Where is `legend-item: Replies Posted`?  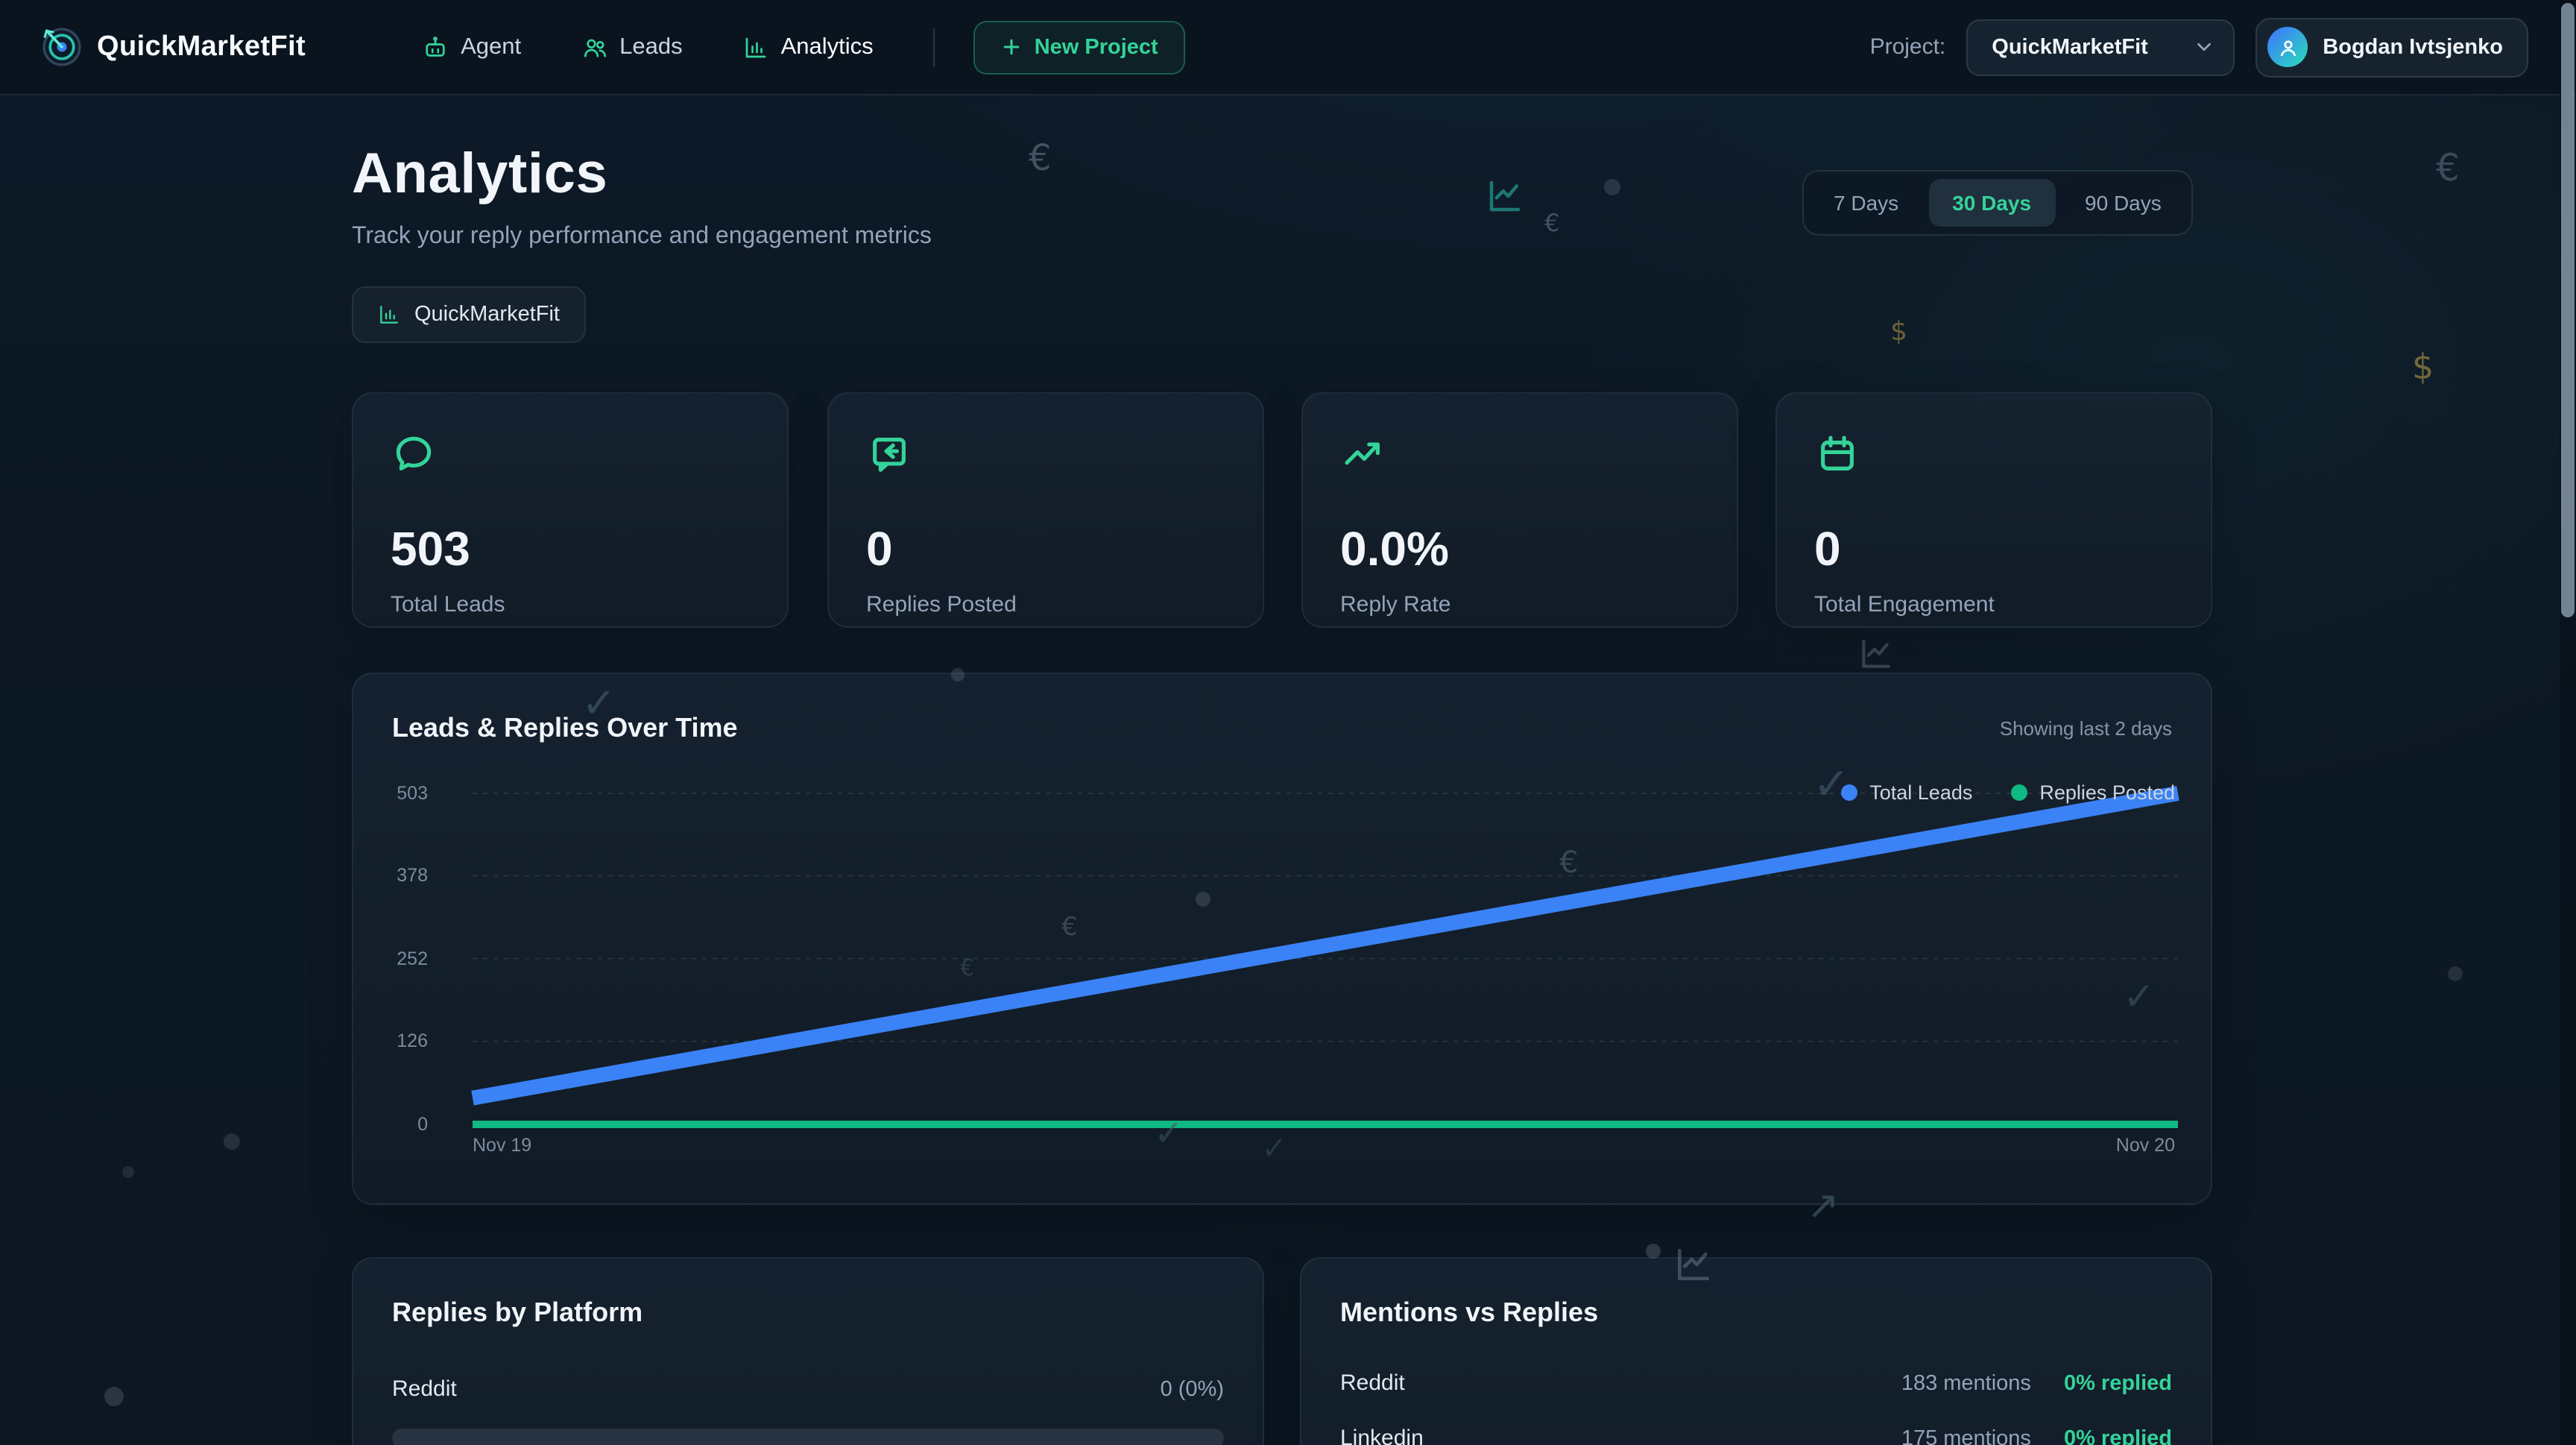
legend-item: Replies Posted is located at coordinates (2093, 792).